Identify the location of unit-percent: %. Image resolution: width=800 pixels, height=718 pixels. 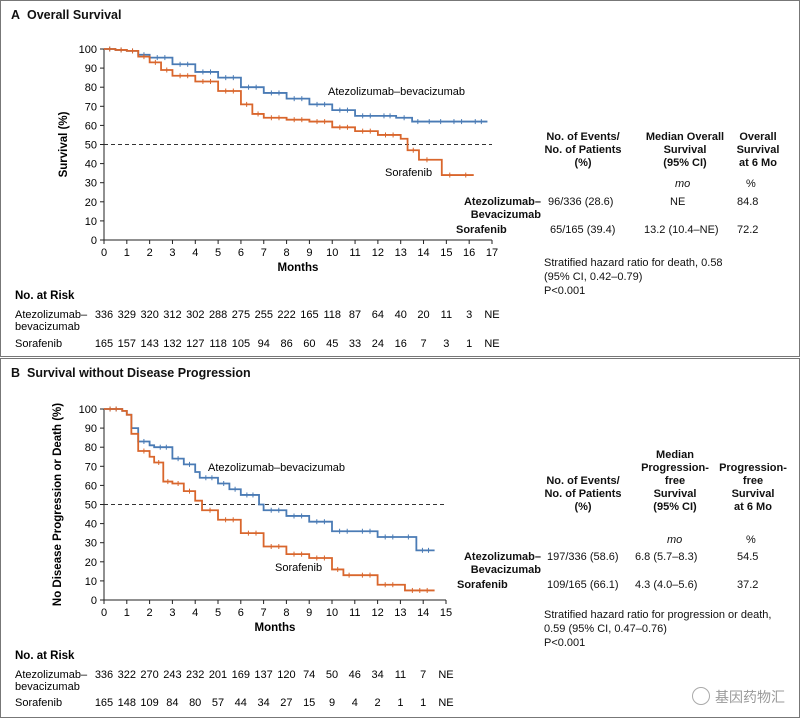
(751, 184).